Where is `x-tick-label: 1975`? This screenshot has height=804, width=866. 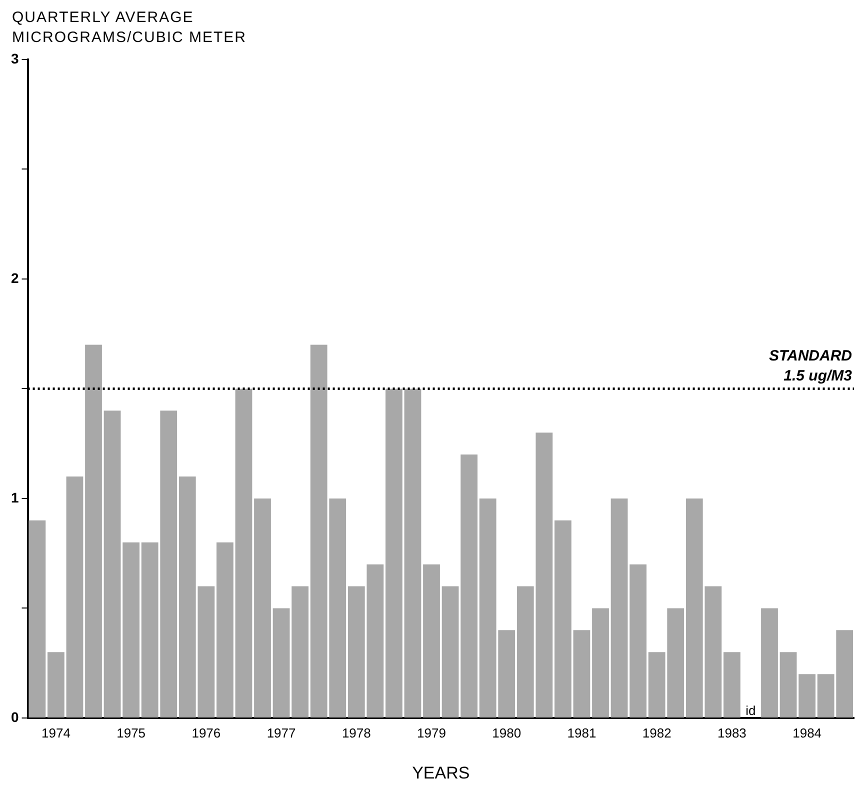
x-tick-label: 1975 is located at coordinates (131, 732).